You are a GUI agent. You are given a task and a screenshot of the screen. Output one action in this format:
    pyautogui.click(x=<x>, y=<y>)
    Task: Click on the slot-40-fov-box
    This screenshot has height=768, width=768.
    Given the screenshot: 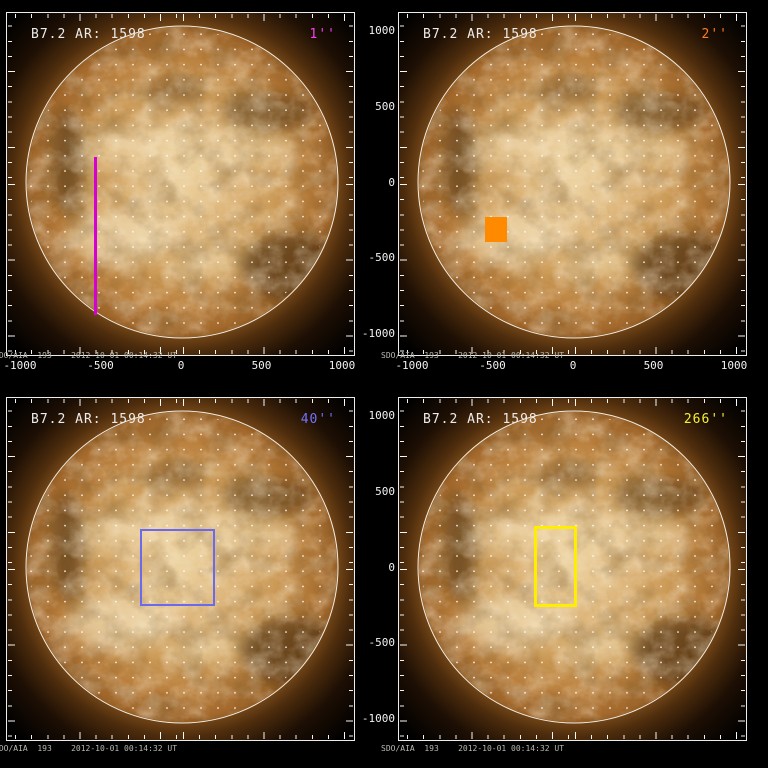 What is the action you would take?
    pyautogui.click(x=177, y=567)
    